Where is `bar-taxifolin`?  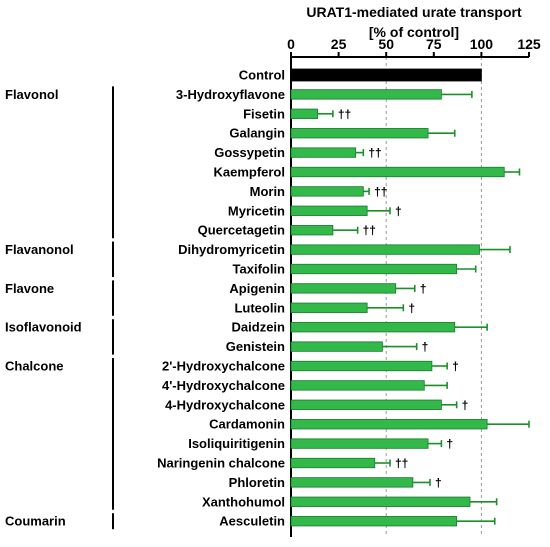 bar-taxifolin is located at coordinates (374, 269).